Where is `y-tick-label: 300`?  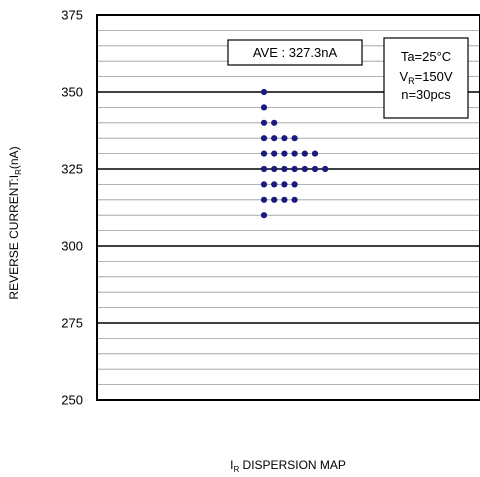 y-tick-label: 300 is located at coordinates (72, 246).